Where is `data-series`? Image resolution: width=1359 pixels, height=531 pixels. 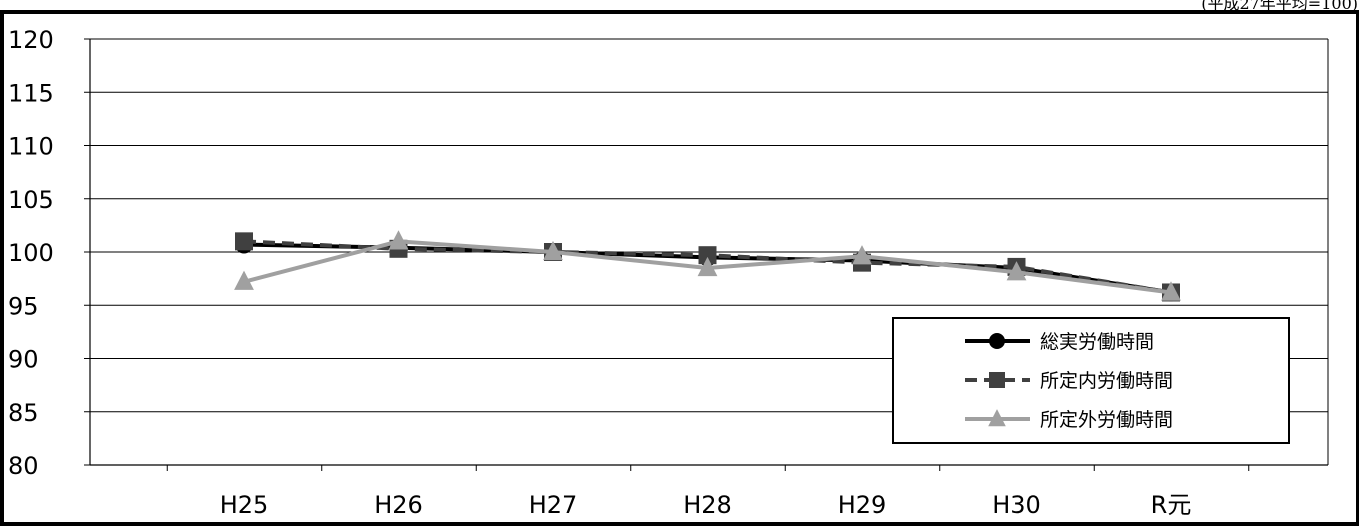 data-series is located at coordinates (707, 266).